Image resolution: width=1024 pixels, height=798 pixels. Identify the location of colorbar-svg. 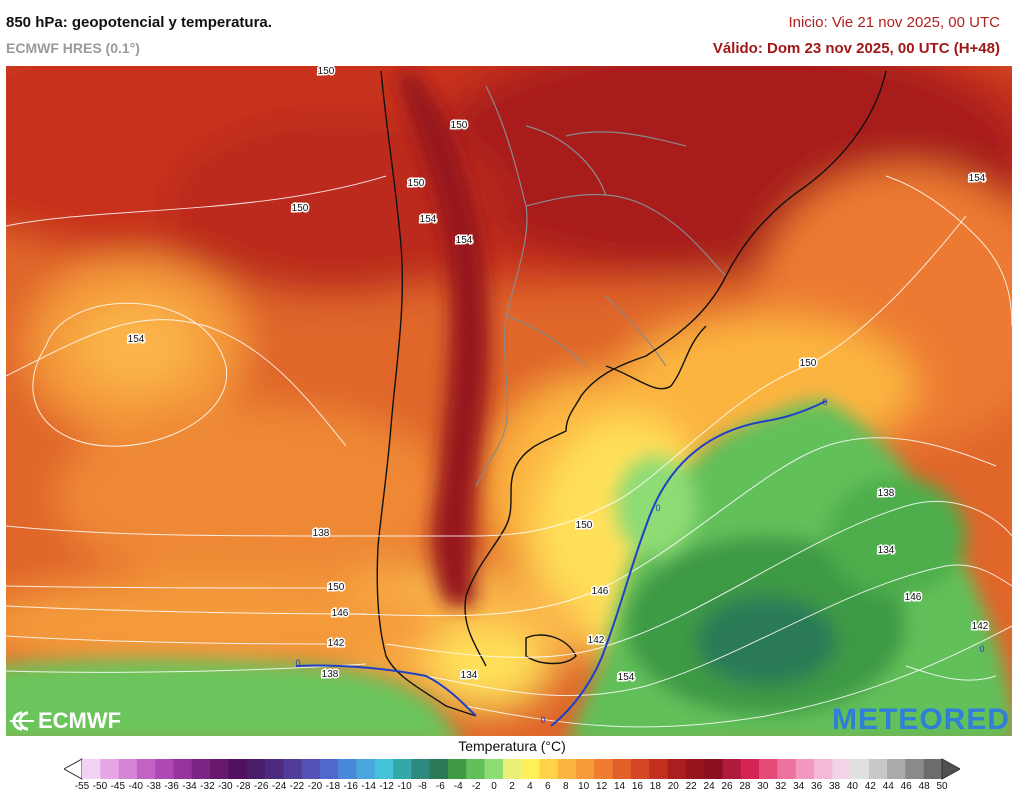
(512, 769).